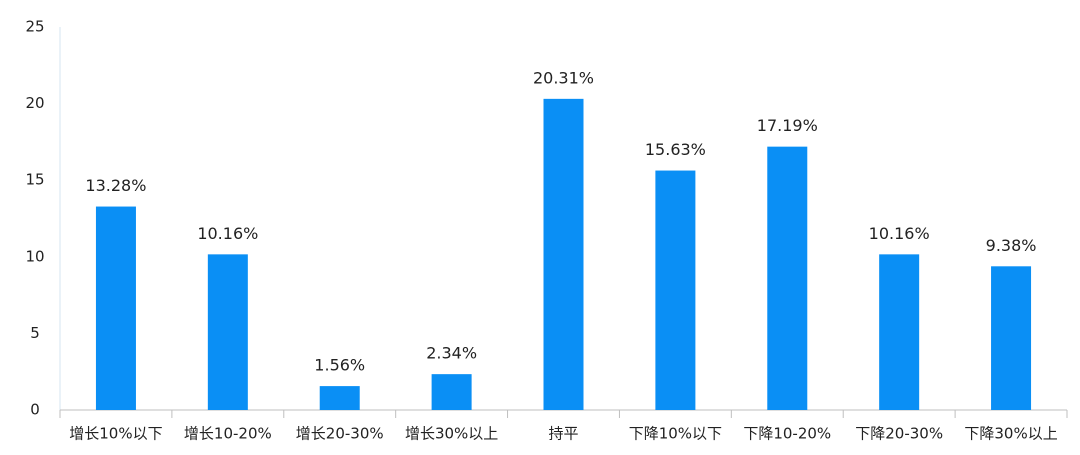 This screenshot has height=455, width=1080. What do you see at coordinates (675, 149) in the screenshot?
I see `value-label: 15.63%` at bounding box center [675, 149].